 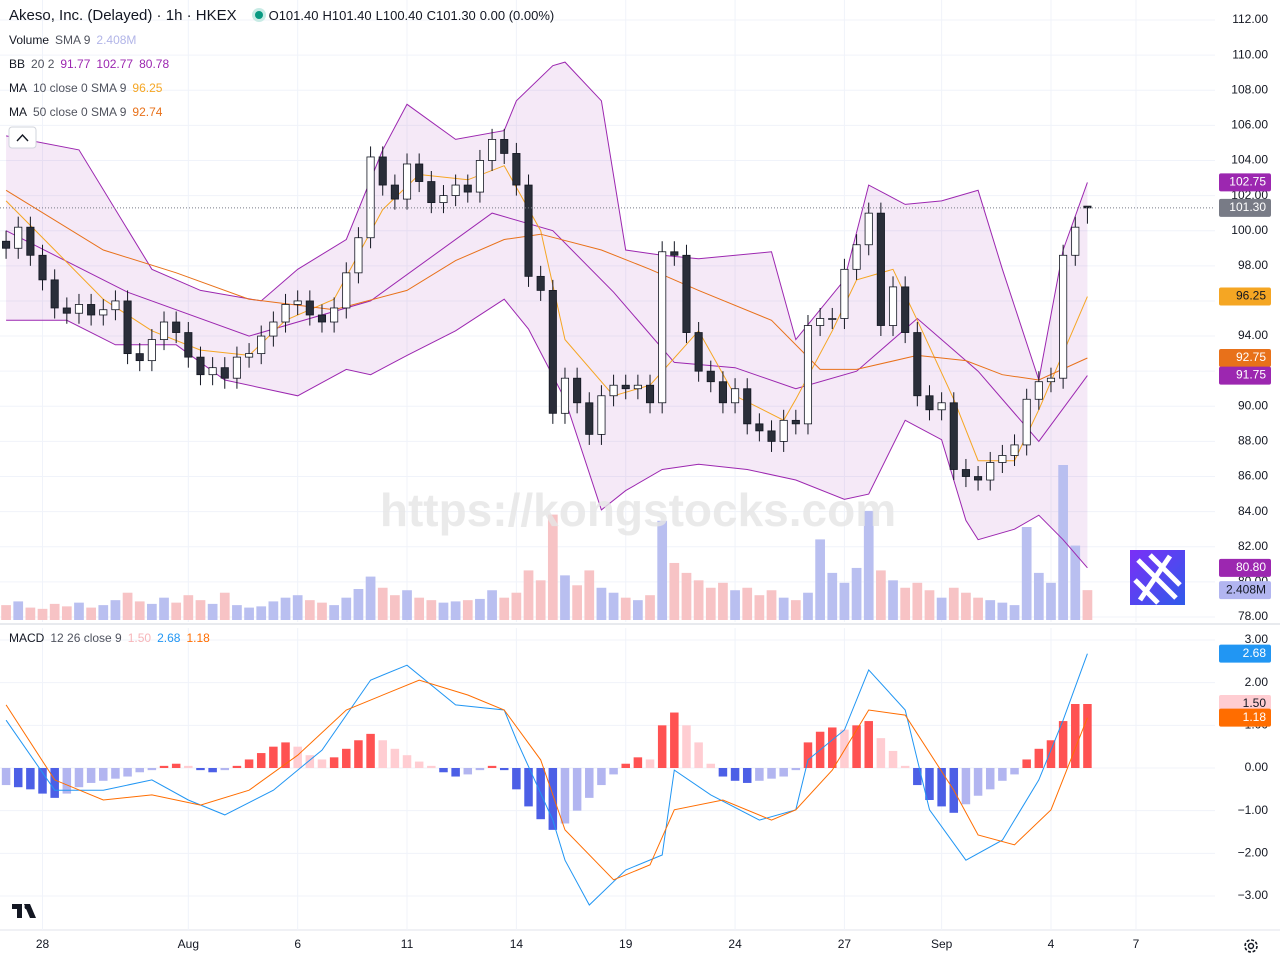 I want to click on ohlc-value: 0.00 (0.00%), so click(x=517, y=15).